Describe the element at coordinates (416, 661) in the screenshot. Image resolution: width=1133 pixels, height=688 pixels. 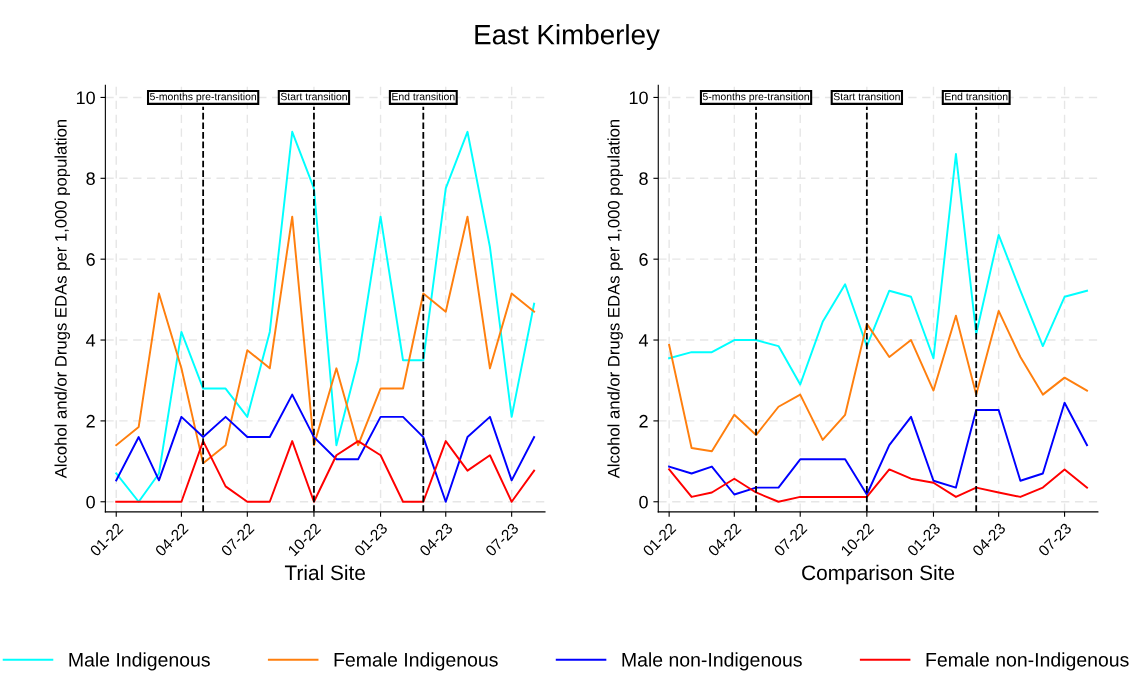
I see `legend-label: Female Indigenous` at that location.